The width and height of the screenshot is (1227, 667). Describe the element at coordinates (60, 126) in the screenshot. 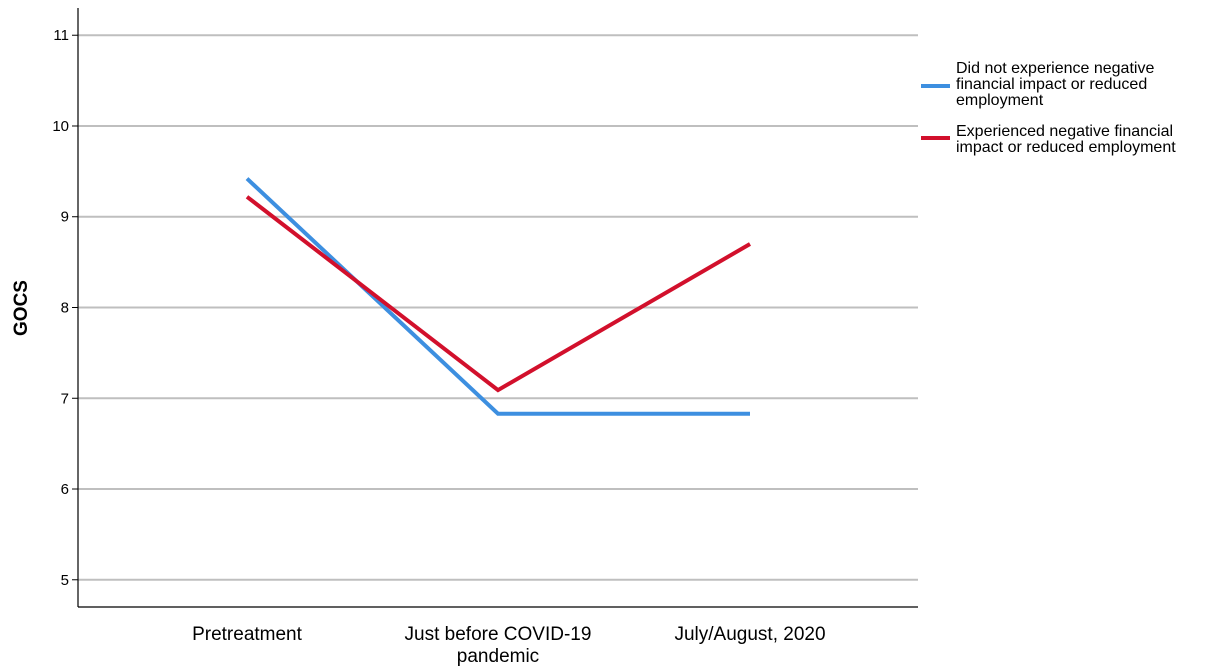

I see `y-tick-label: 10` at that location.